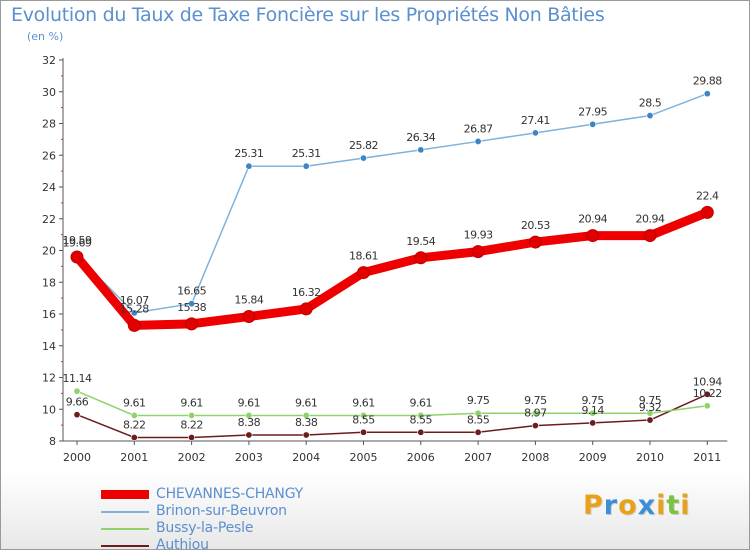  Describe the element at coordinates (707, 195) in the screenshot. I see `data-label-chevannes-changy: 22.4` at that location.